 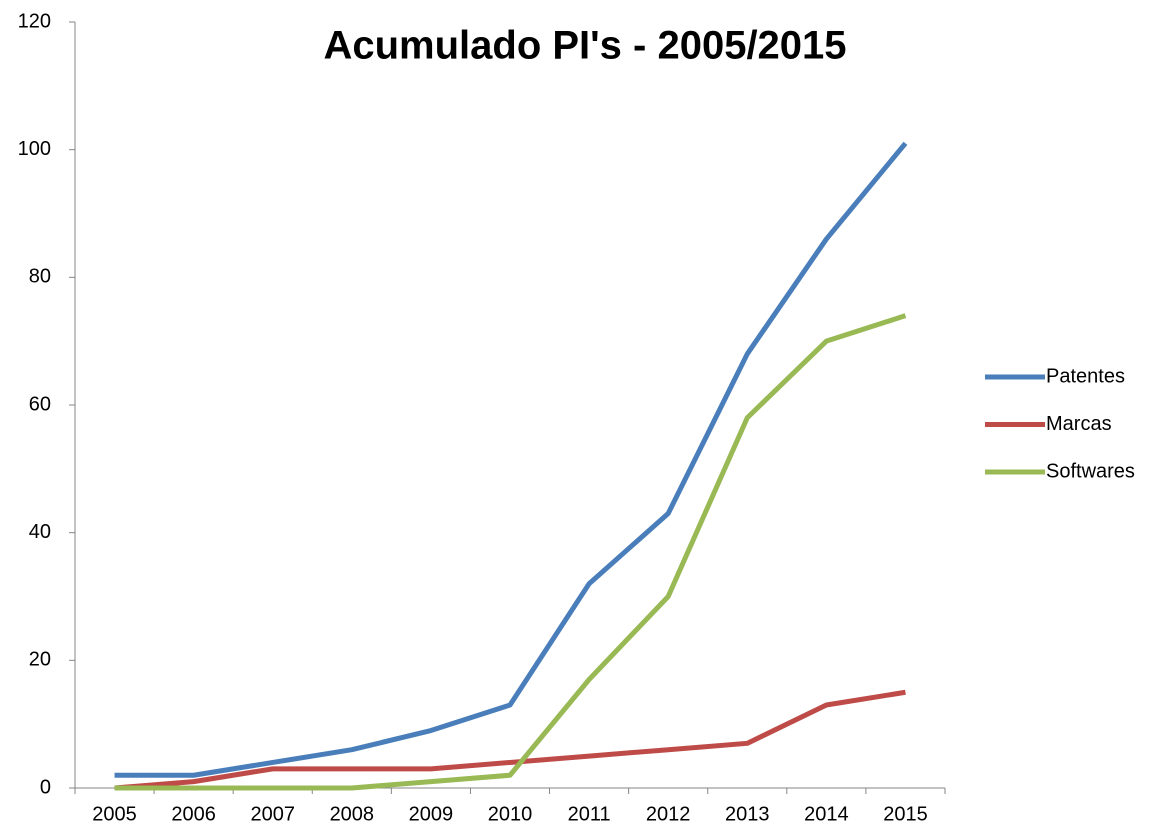 I want to click on x-tick-label: 2009, so click(x=431, y=814).